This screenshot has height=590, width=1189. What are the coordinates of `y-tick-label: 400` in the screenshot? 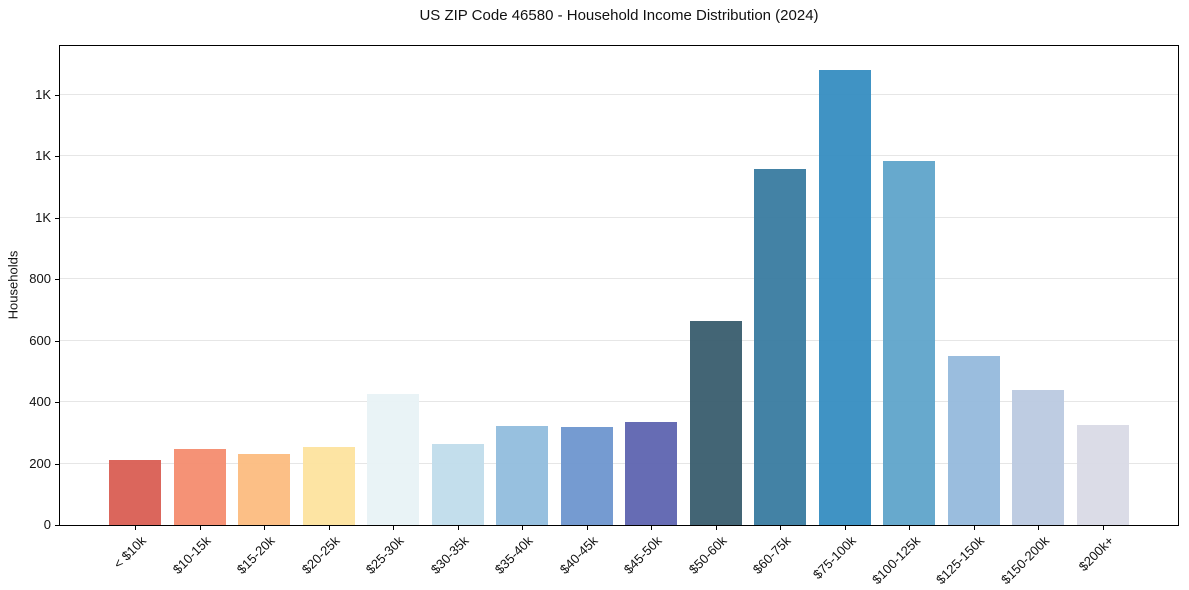 It's located at (40, 402).